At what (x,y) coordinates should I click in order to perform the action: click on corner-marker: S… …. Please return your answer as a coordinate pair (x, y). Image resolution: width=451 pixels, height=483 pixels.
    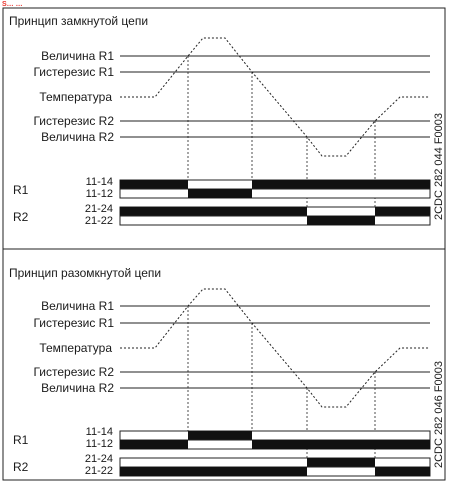
    Looking at the image, I should click on (12, 4).